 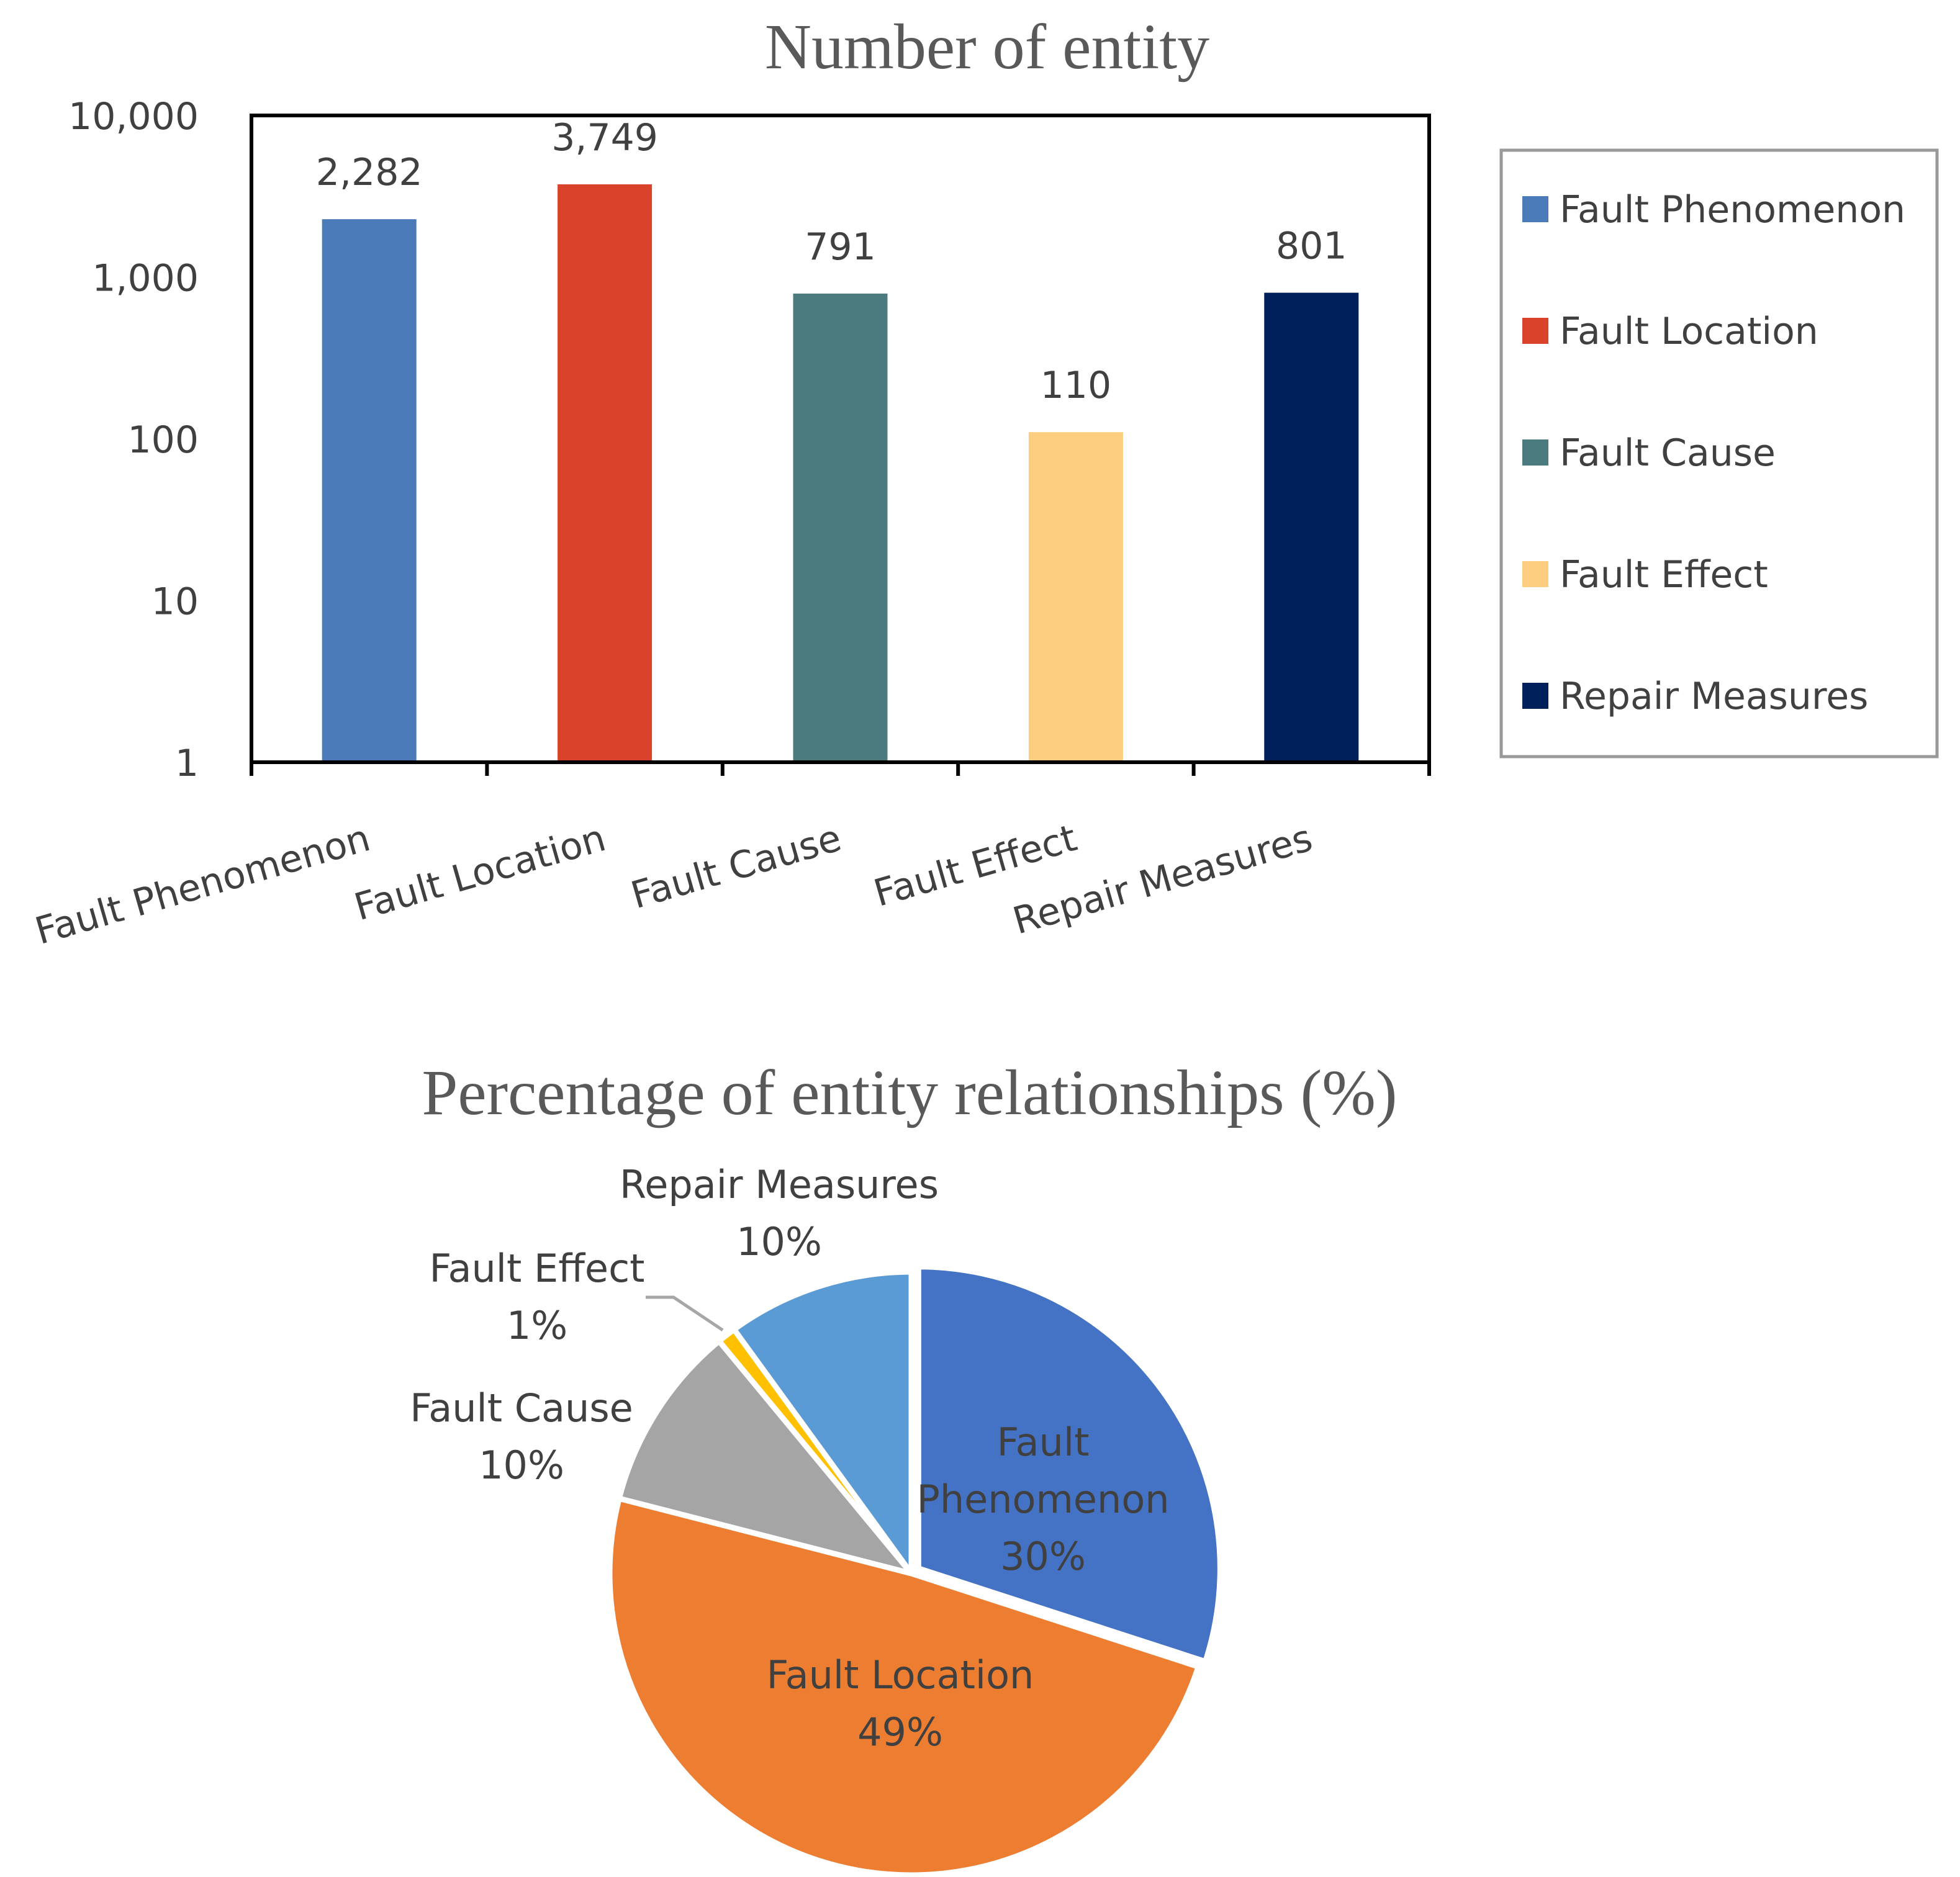 I want to click on bar-fault-location, so click(x=605, y=474).